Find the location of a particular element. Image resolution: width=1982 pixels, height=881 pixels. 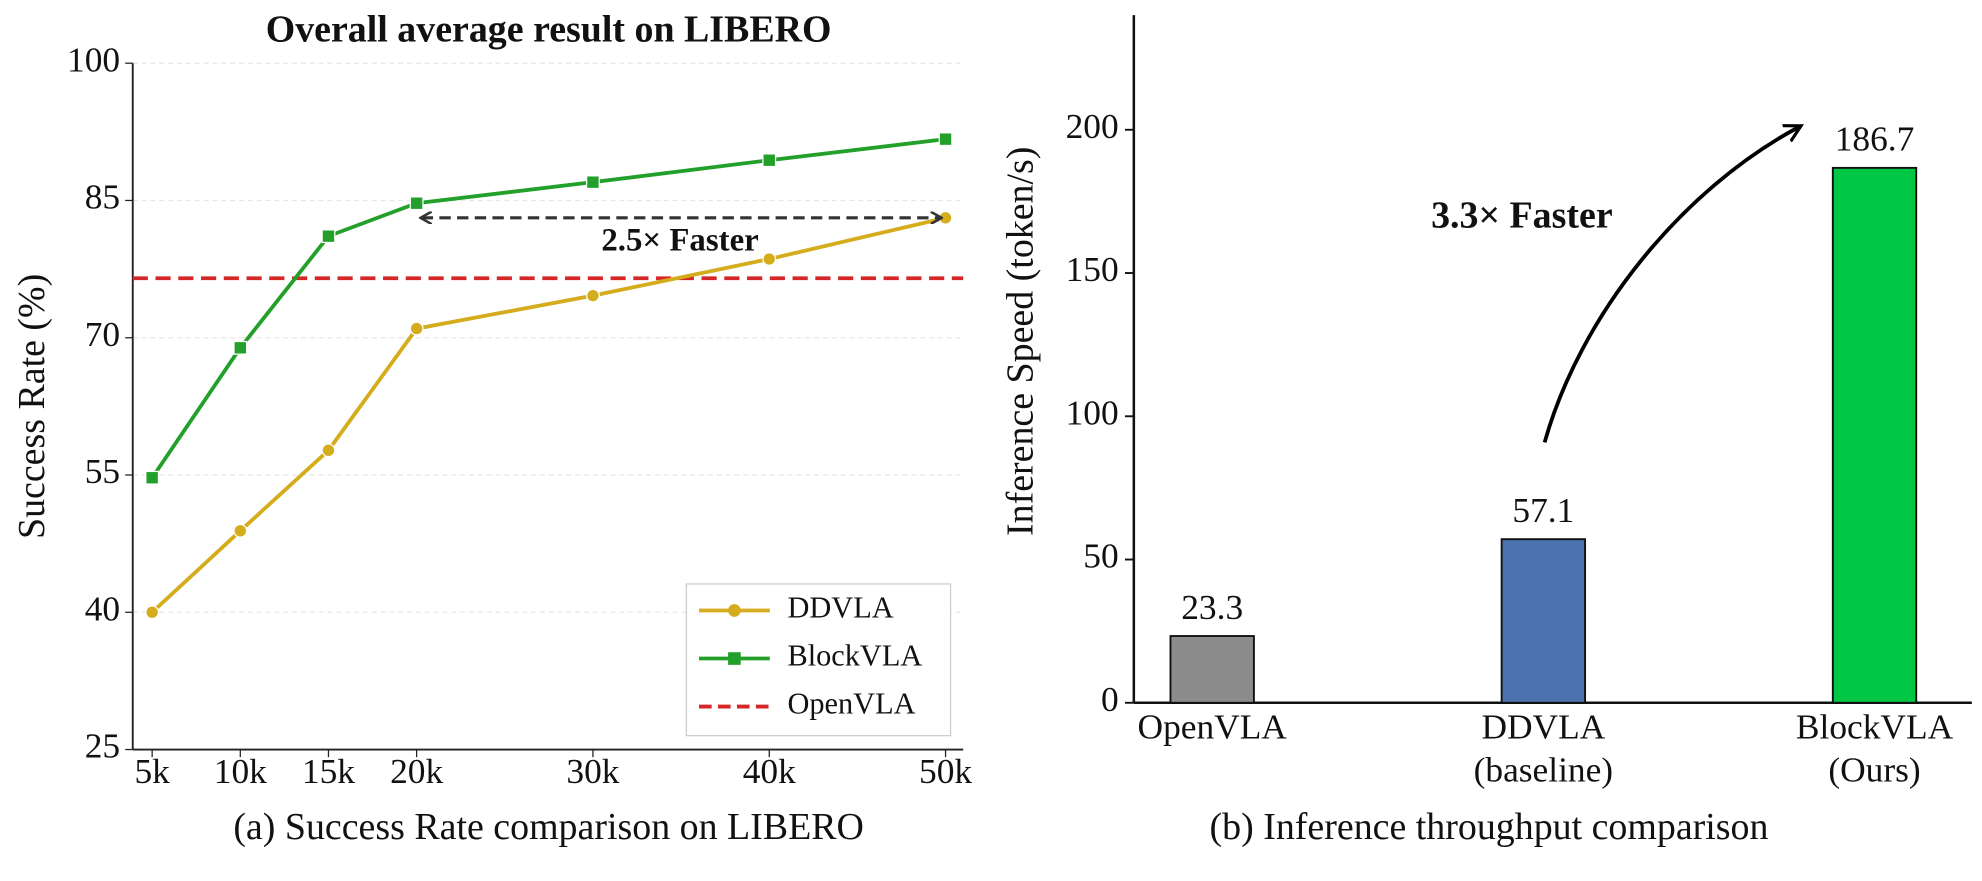

y-tick-label: 50 is located at coordinates (1100, 556).